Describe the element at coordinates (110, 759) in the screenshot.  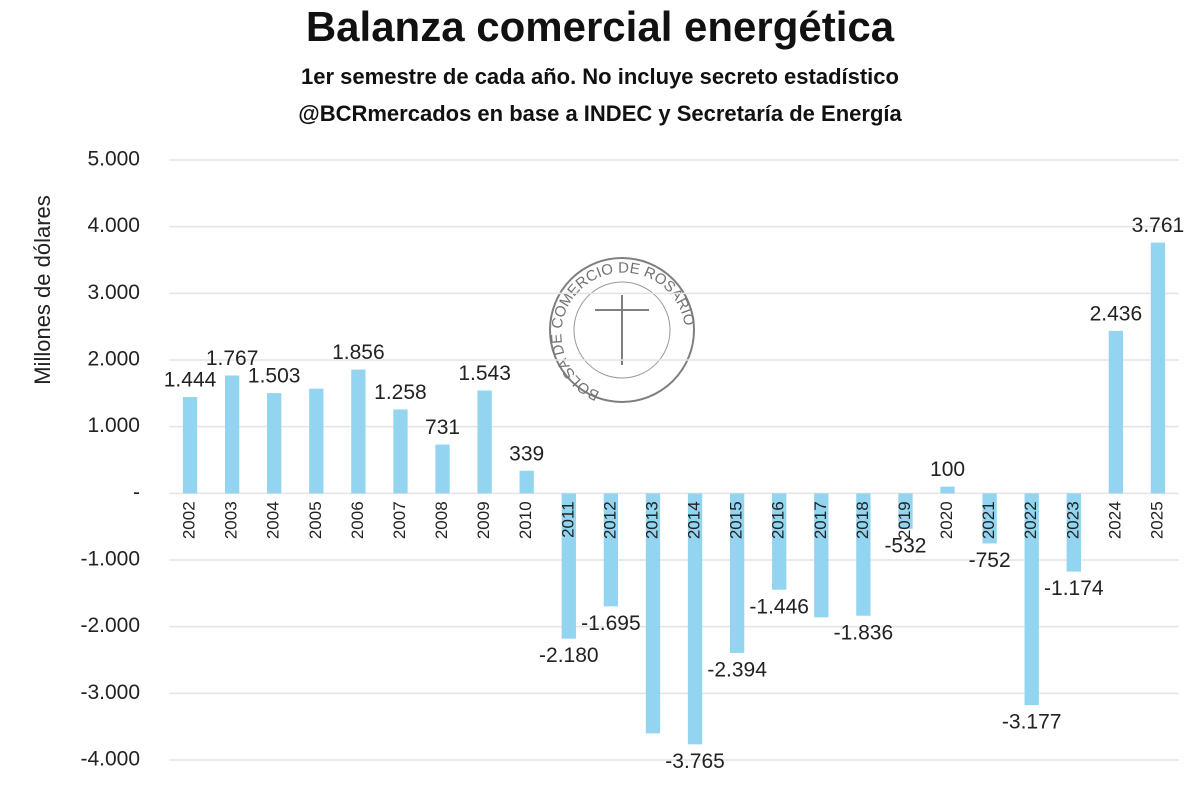
I see `y-tick-label: -4.000` at that location.